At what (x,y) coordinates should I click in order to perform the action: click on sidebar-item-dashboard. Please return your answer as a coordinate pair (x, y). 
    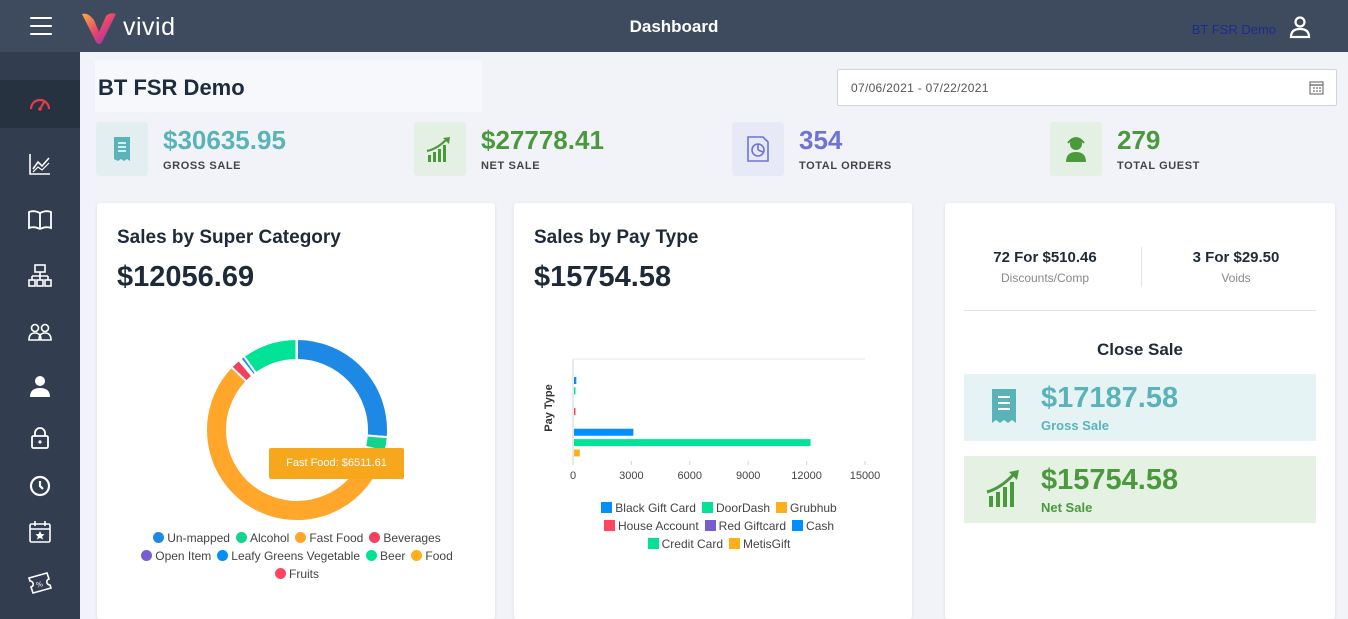
    Looking at the image, I should click on (40, 104).